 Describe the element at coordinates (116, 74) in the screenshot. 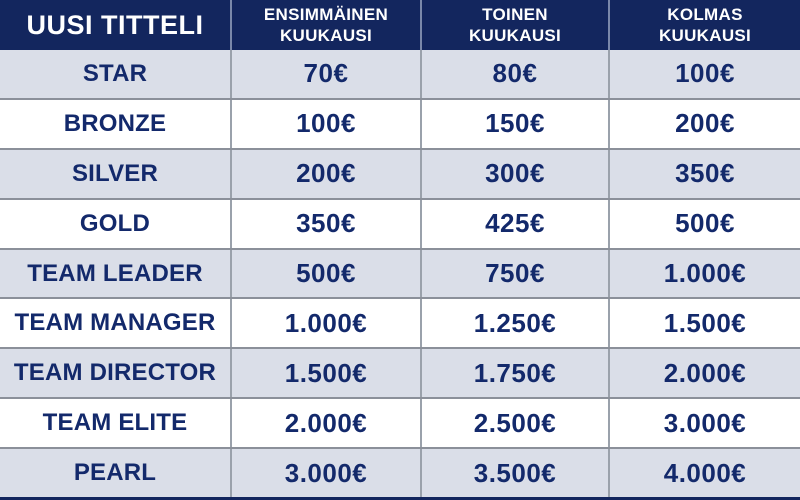

I see `row-title: STAR` at that location.